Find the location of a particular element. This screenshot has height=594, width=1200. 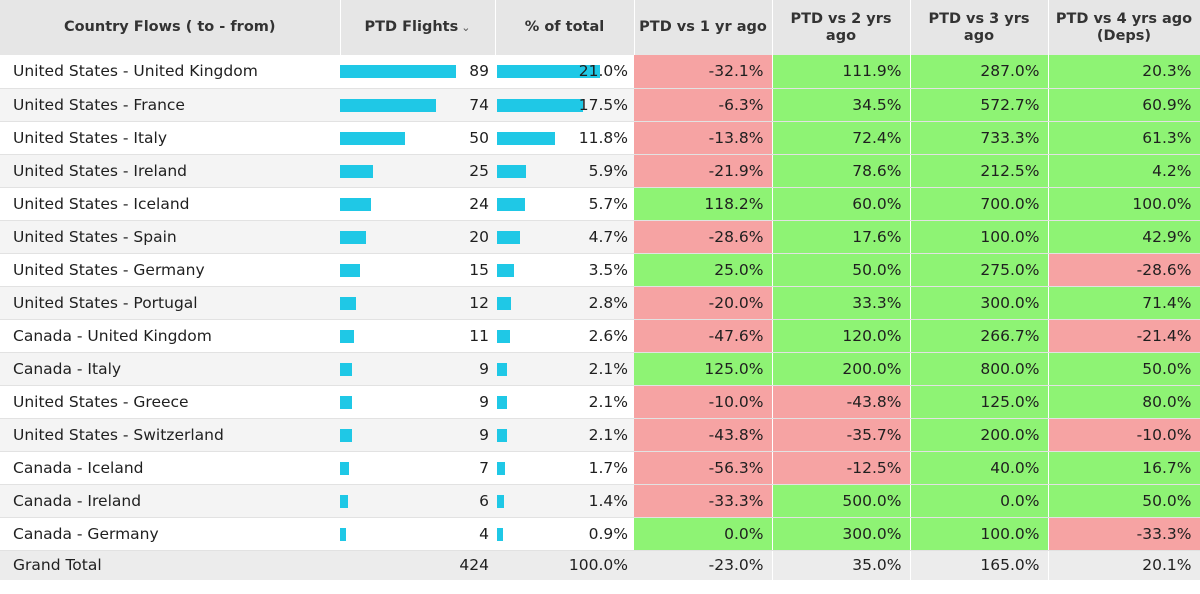

grand-total-flights: 424 is located at coordinates (417, 565).